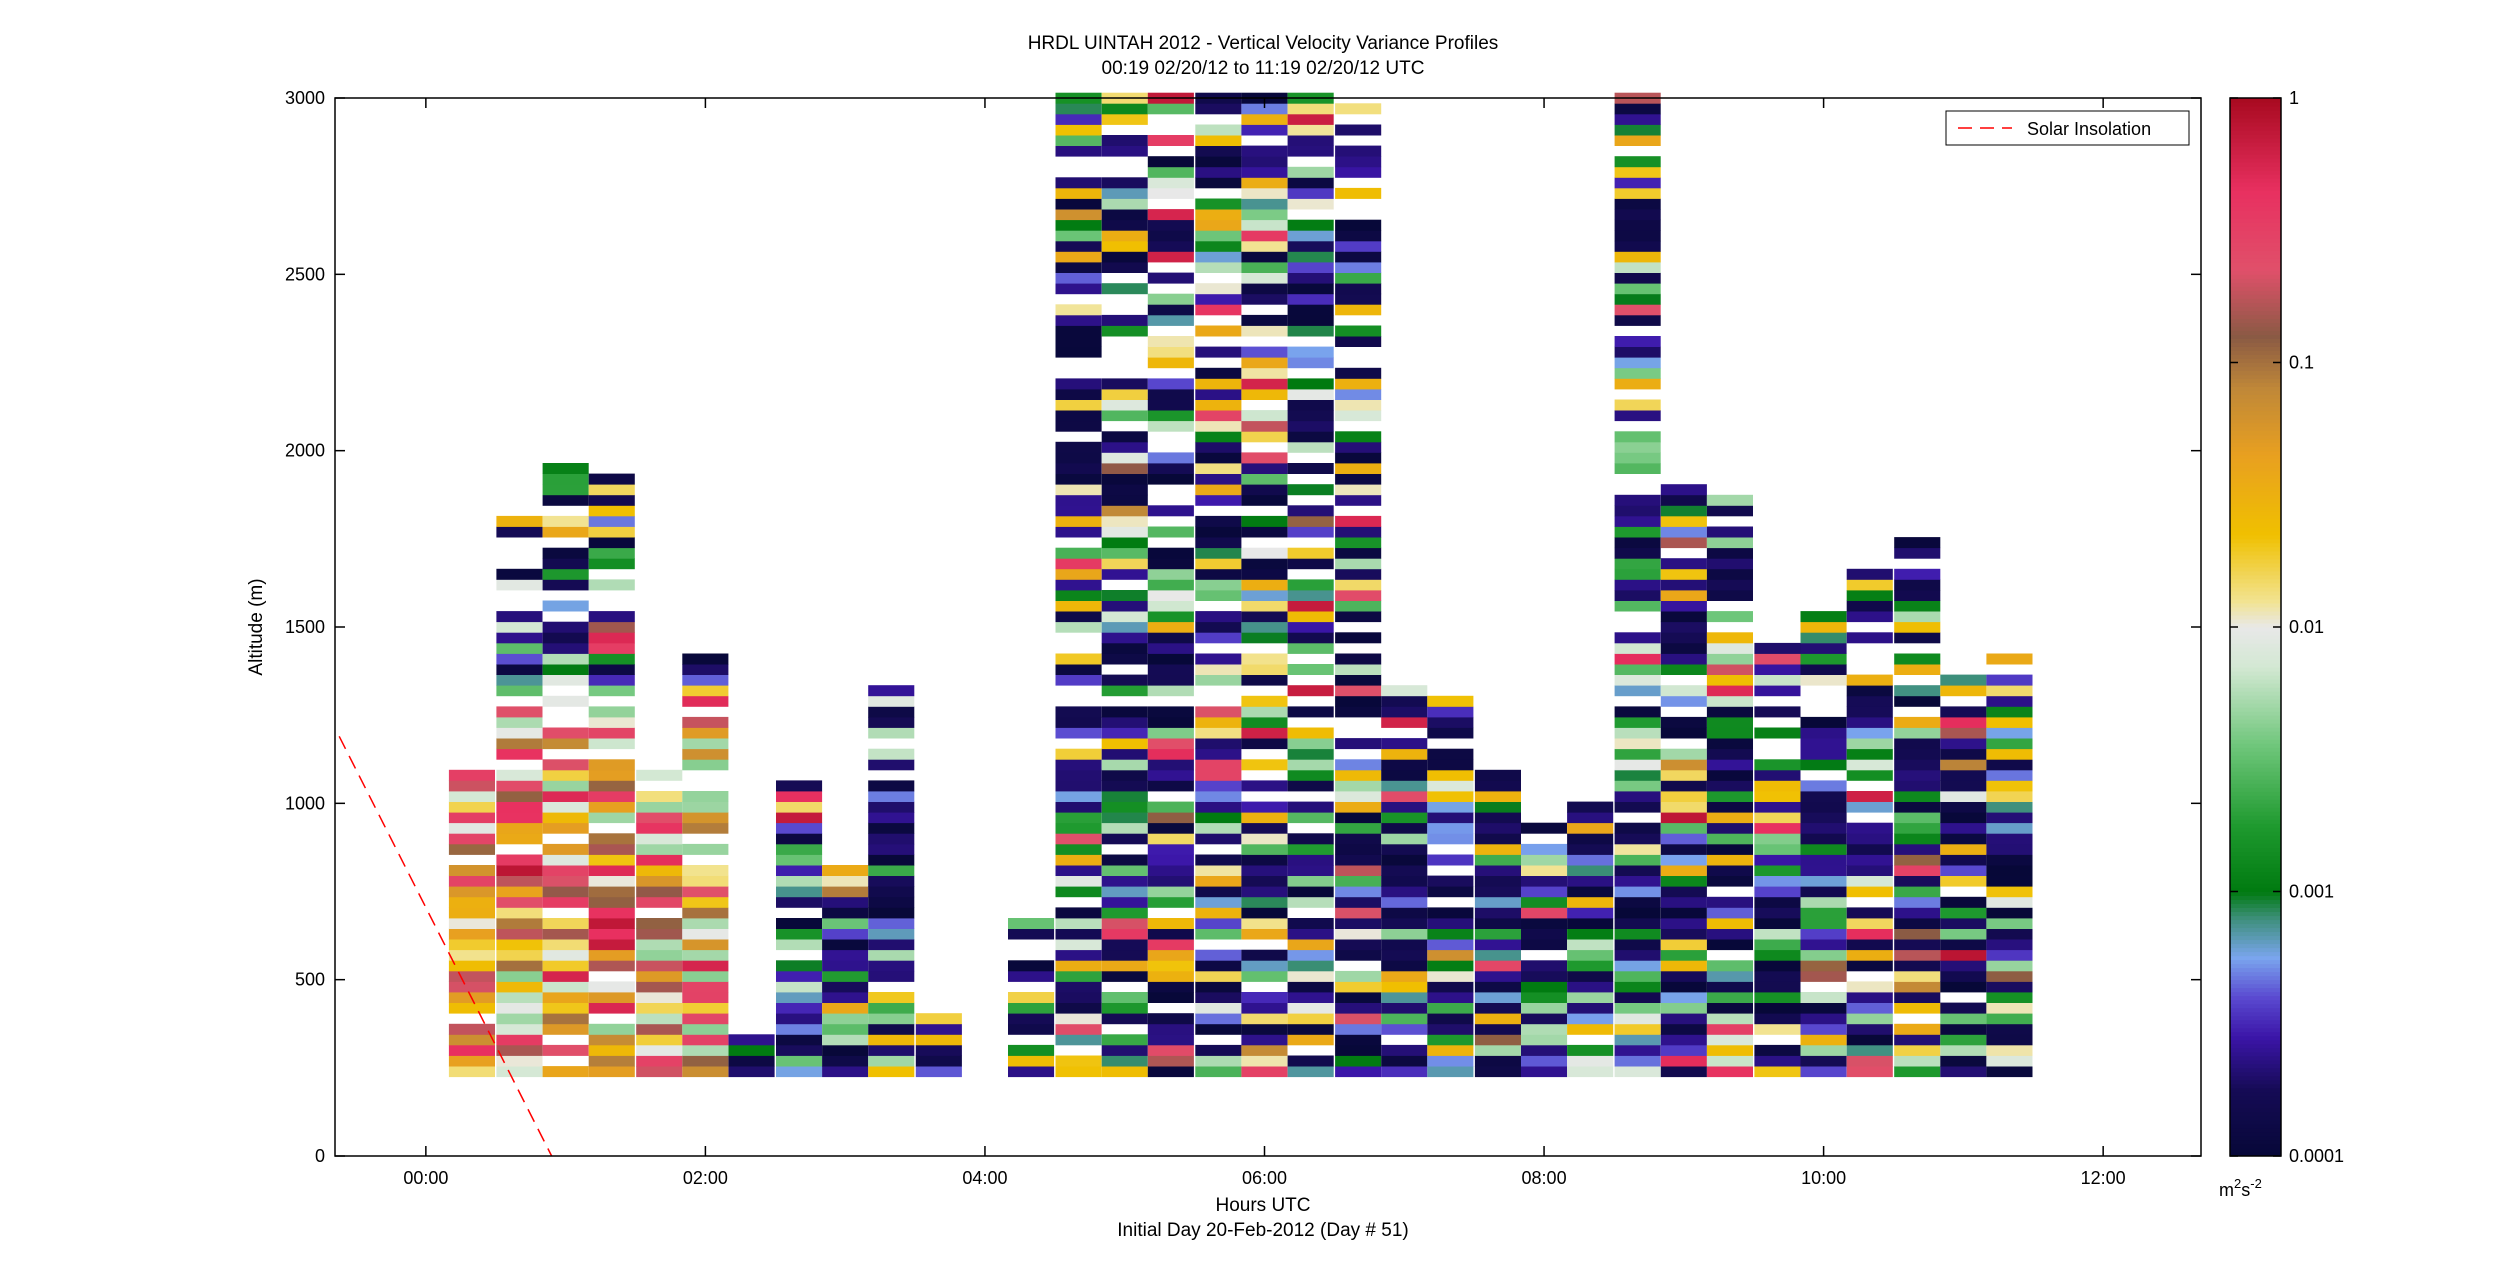 This screenshot has width=2515, height=1282. I want to click on x-tick-label: 10:00, so click(1823, 1178).